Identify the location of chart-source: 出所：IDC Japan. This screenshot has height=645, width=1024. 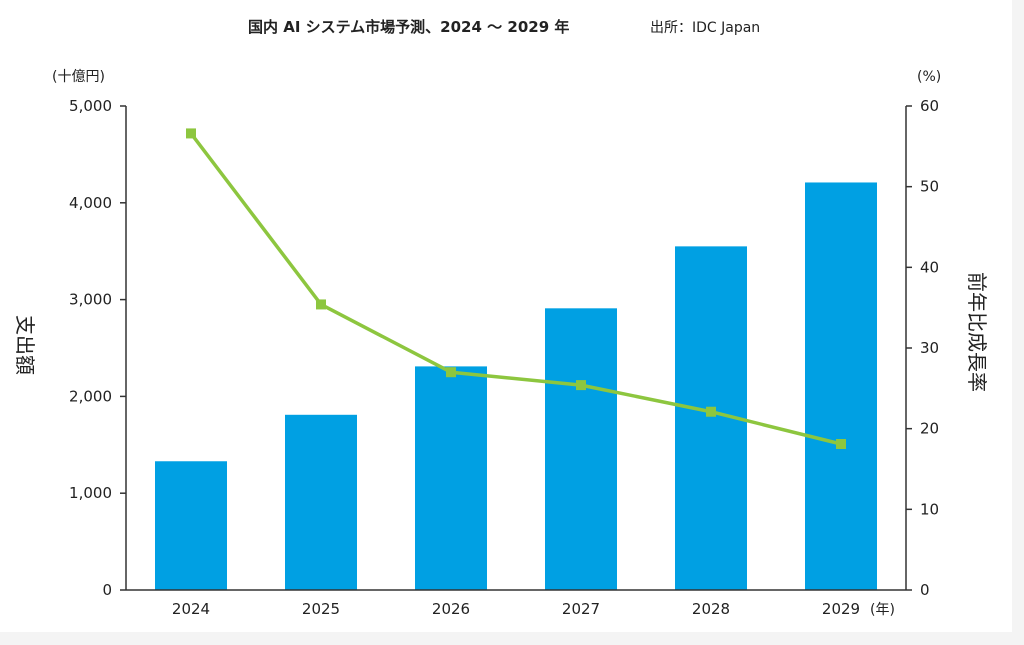
(705, 28).